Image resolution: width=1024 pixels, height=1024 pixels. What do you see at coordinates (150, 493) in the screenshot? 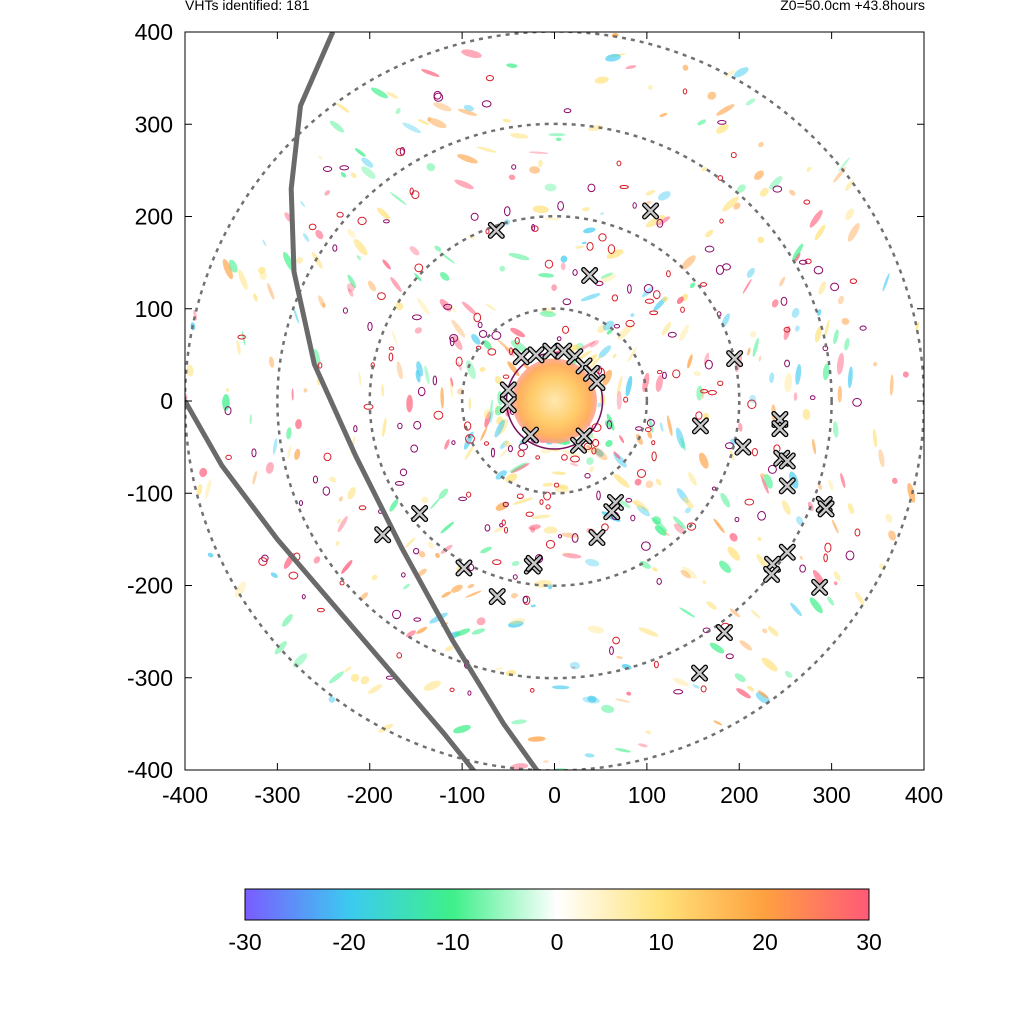
I see `y-tick-label: -100` at bounding box center [150, 493].